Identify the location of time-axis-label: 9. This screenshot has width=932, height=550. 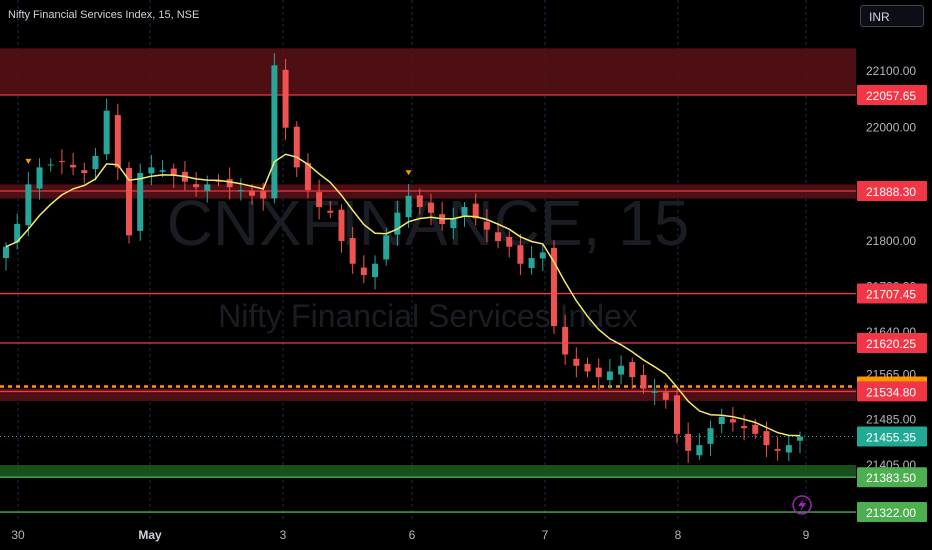
(806, 535).